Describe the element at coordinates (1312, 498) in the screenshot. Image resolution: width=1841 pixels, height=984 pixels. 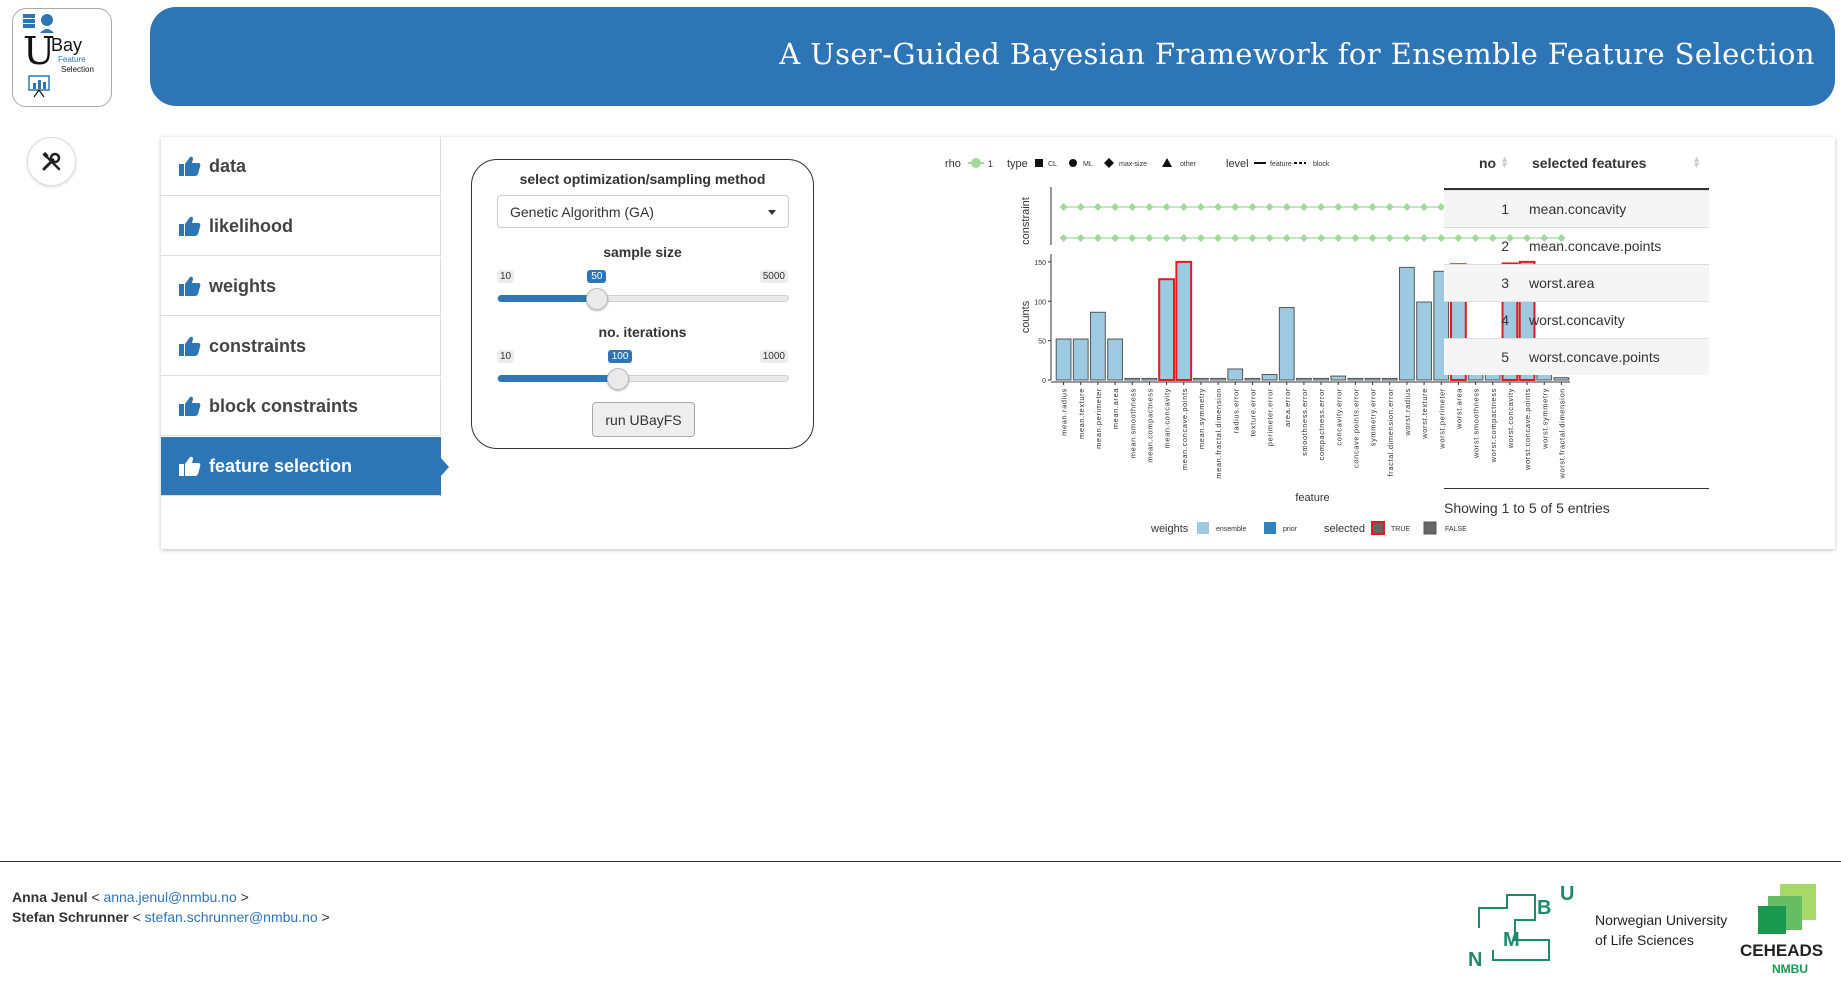
I see `x-axis-label: feature` at that location.